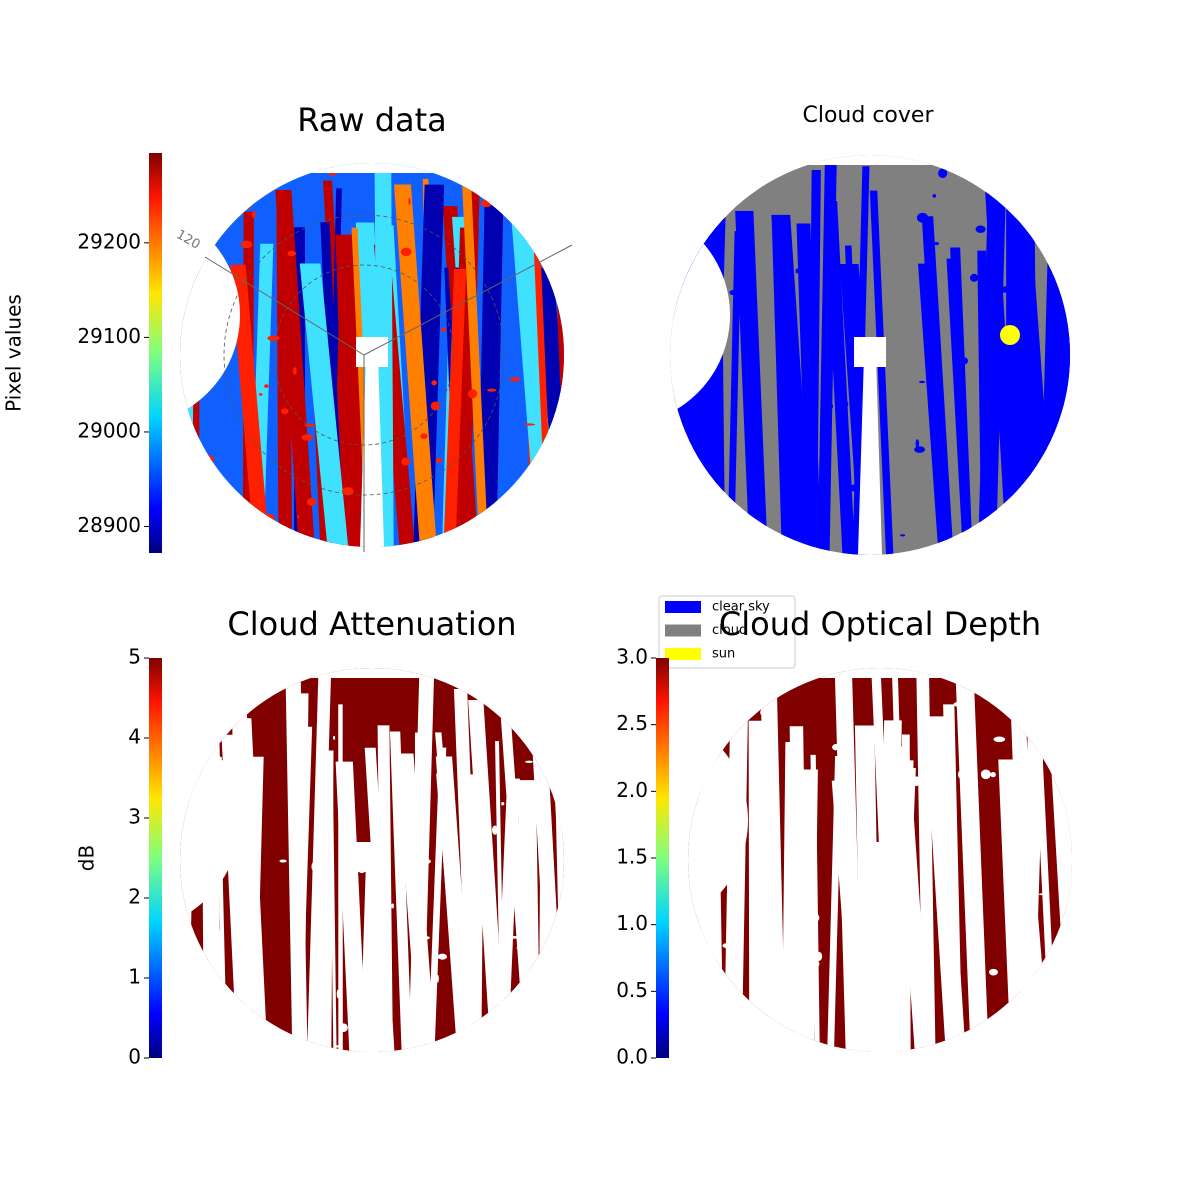 The height and width of the screenshot is (1200, 1200). What do you see at coordinates (632, 723) in the screenshot?
I see `colorbar-tick-label: 2.5` at bounding box center [632, 723].